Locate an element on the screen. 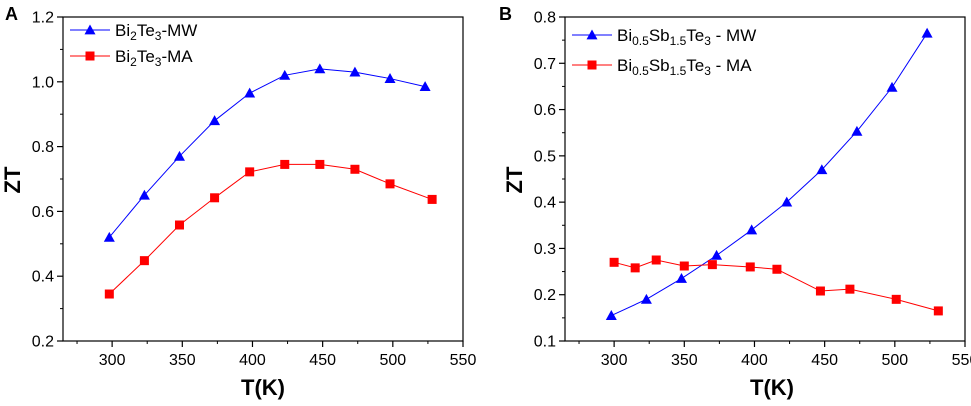  series-line-mw is located at coordinates (267, 153).